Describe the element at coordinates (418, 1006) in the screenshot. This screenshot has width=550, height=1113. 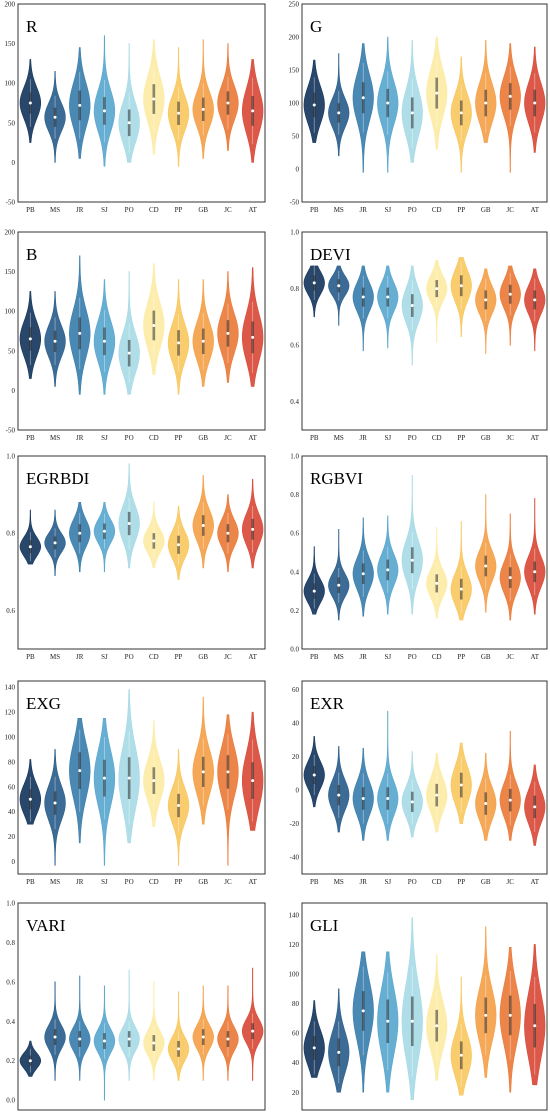
I see `panel-gli: 20406080100120140PBMSJRSJPOCDPPGBJCATGLI` at that location.